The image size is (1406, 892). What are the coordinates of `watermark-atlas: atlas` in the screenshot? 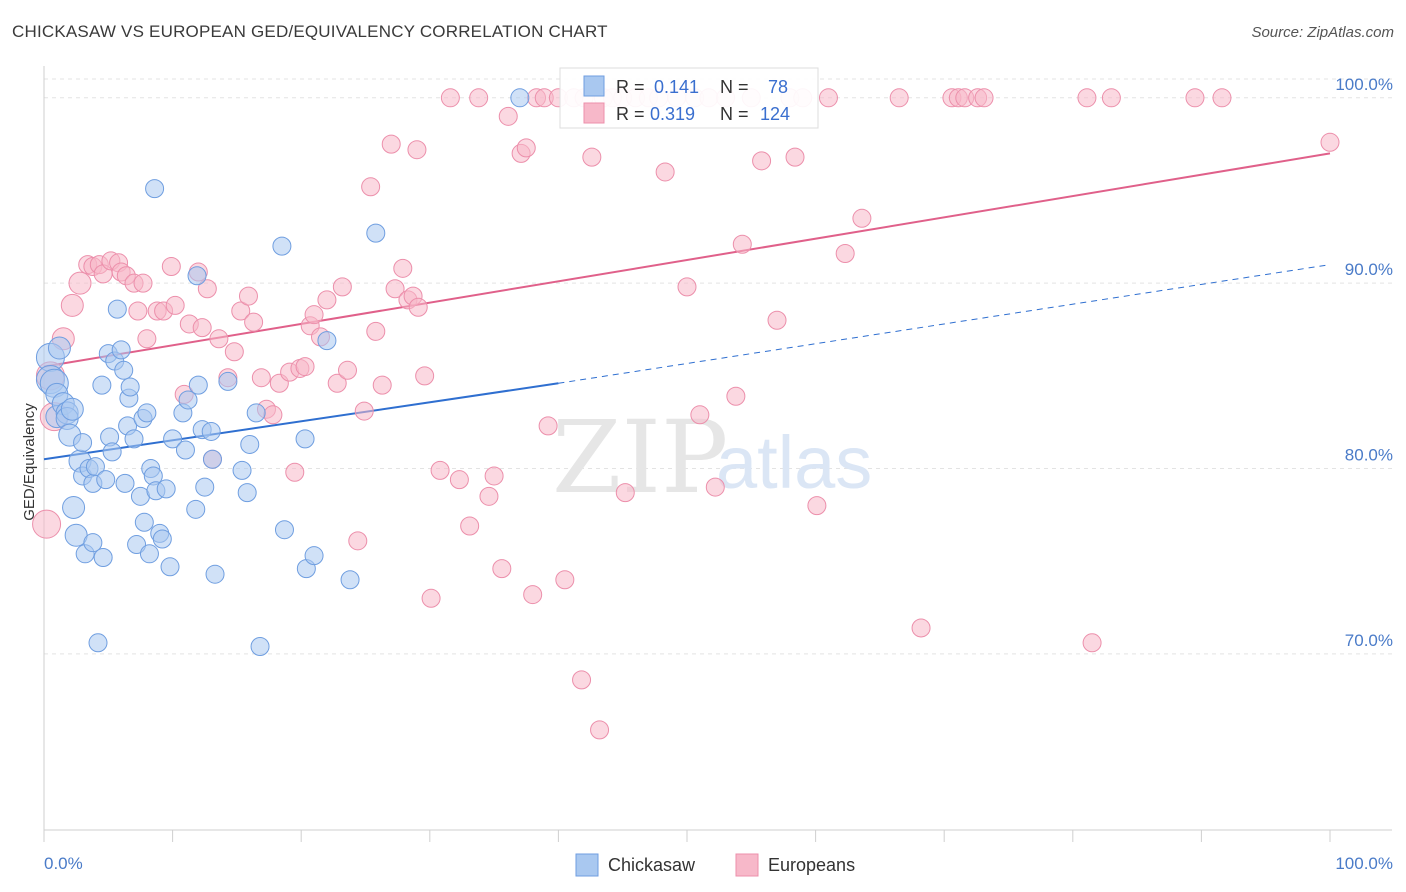 It's located at (794, 462).